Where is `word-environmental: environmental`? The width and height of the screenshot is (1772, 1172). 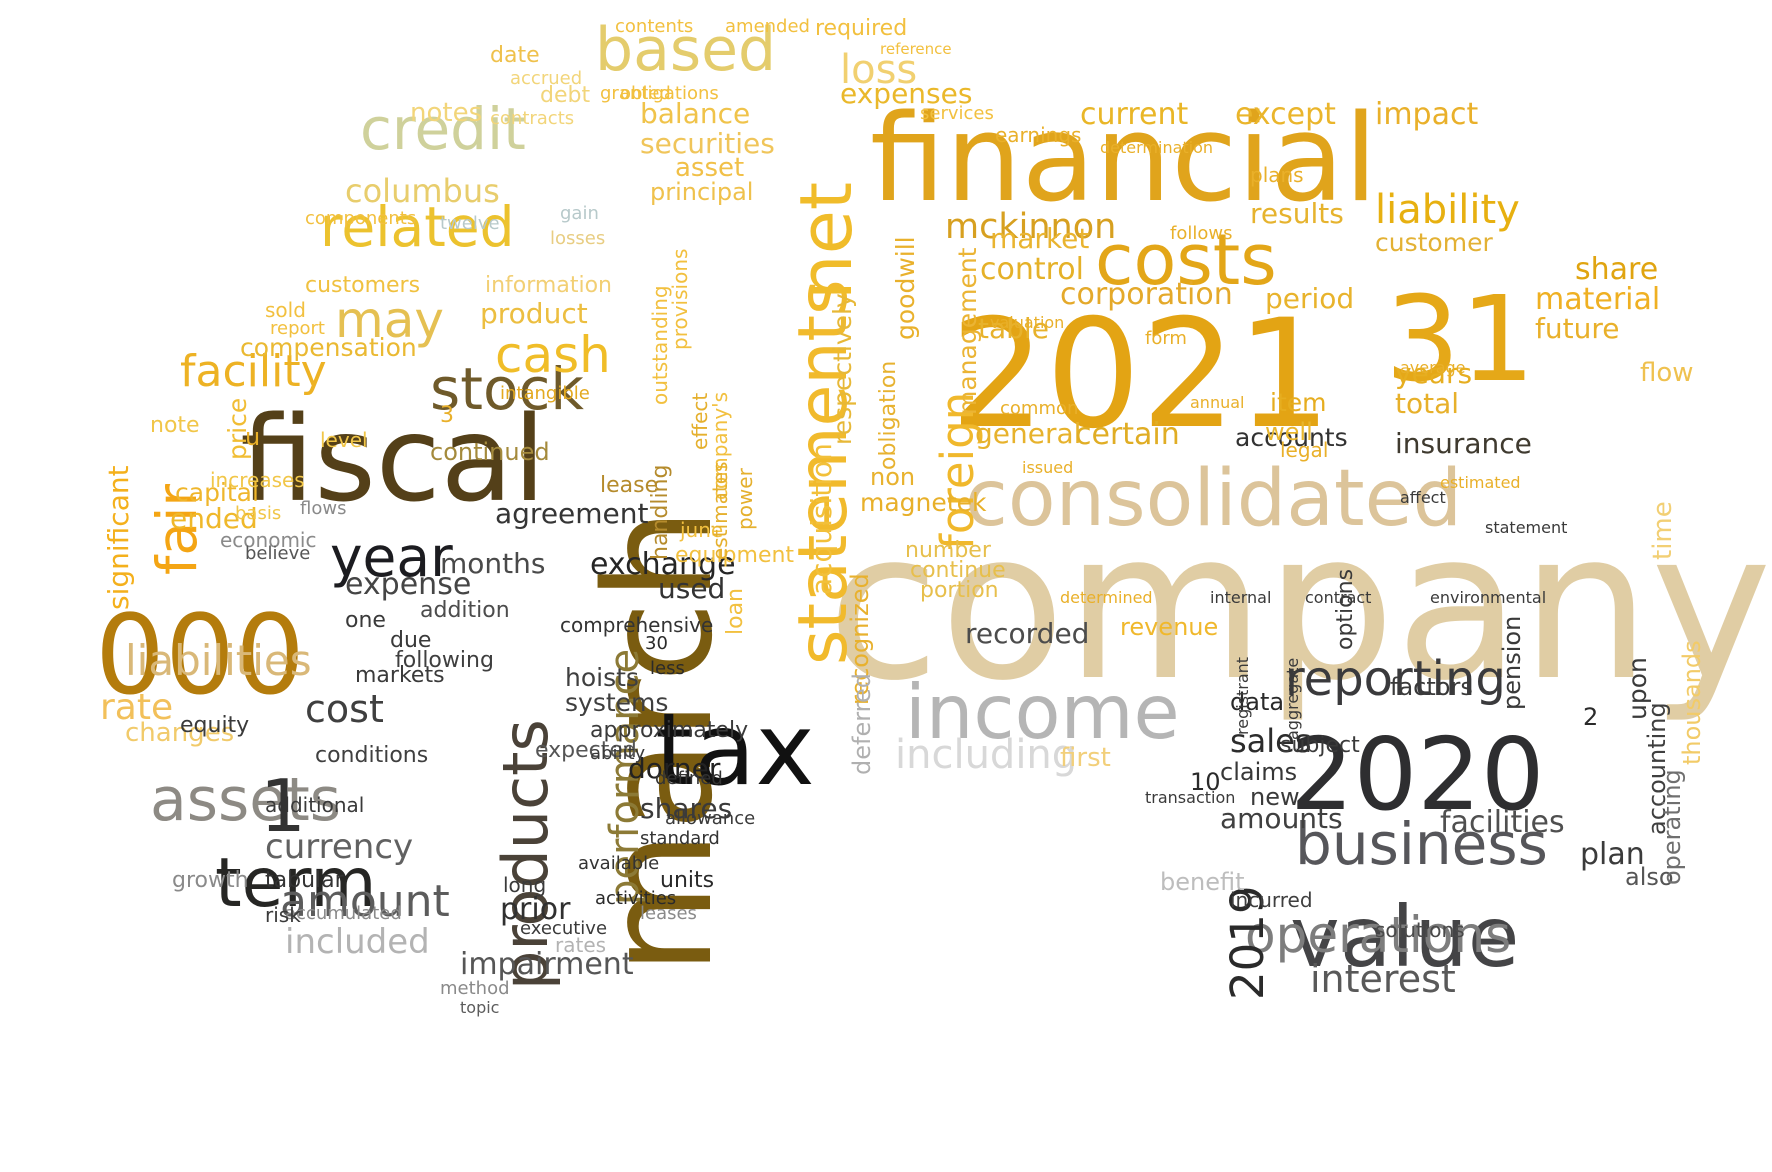
word-environmental: environmental is located at coordinates (1488, 597).